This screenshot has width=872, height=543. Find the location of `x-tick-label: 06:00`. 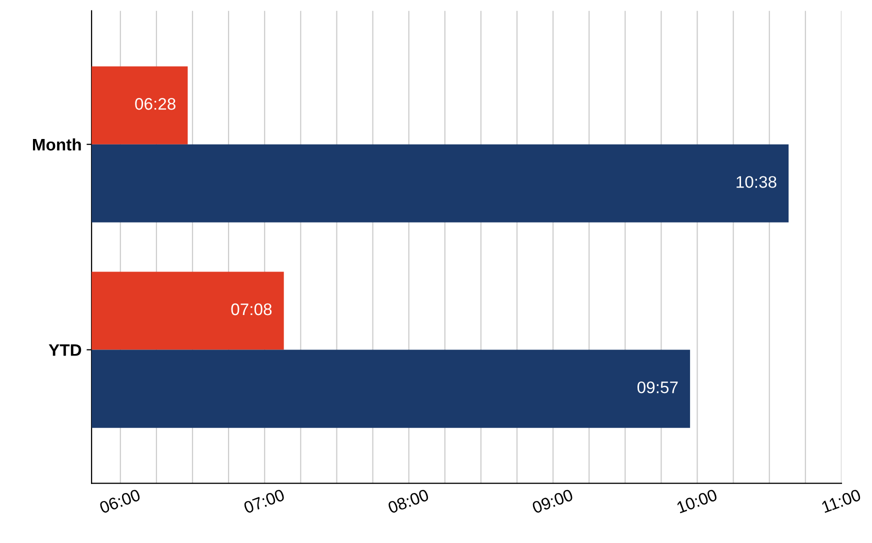

x-tick-label: 06:00 is located at coordinates (119, 501).